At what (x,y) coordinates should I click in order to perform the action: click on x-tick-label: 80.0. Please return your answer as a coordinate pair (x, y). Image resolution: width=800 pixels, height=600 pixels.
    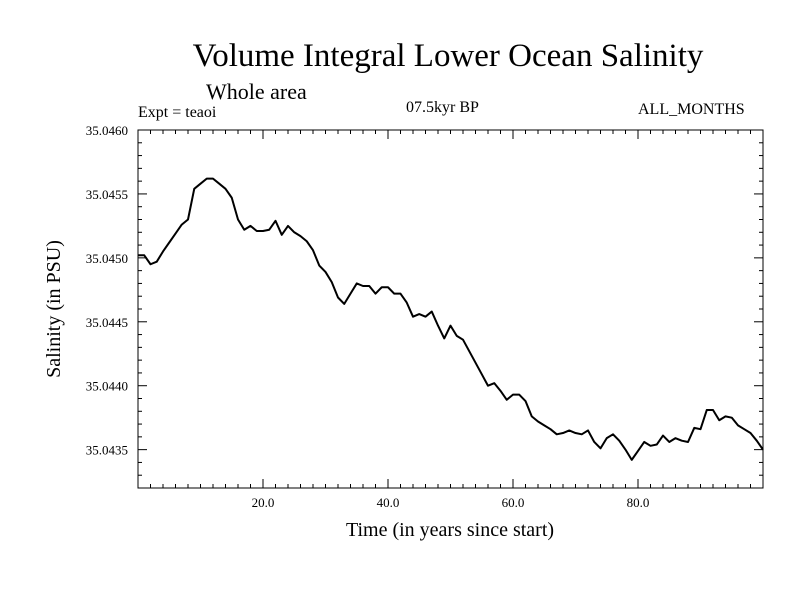
    Looking at the image, I should click on (638, 502).